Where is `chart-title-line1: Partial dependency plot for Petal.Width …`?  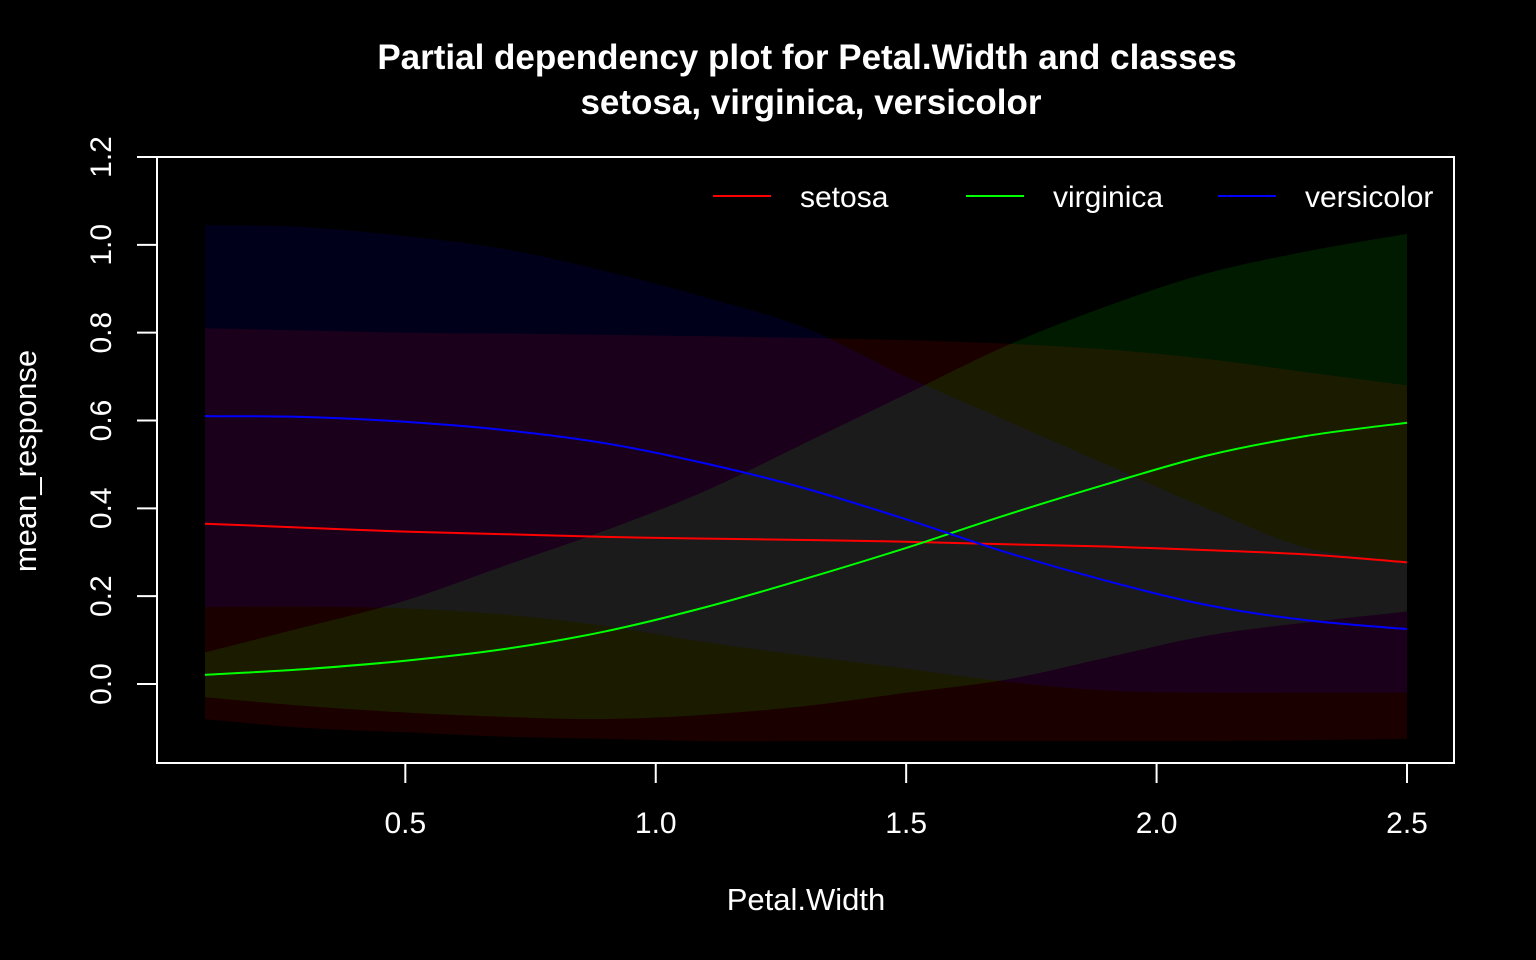 chart-title-line1: Partial dependency plot for Petal.Width … is located at coordinates (806, 57).